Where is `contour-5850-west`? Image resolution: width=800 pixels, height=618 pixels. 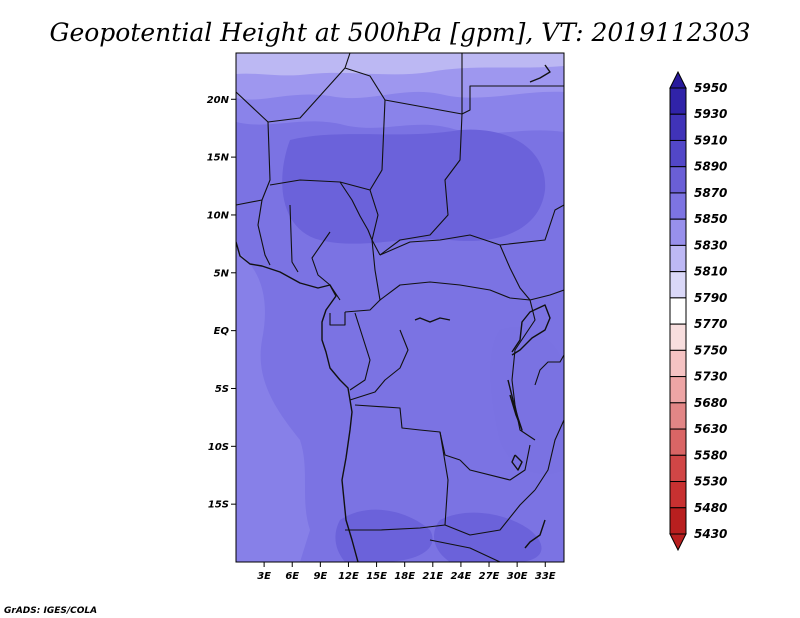
contour-5850-west is located at coordinates (273, 406).